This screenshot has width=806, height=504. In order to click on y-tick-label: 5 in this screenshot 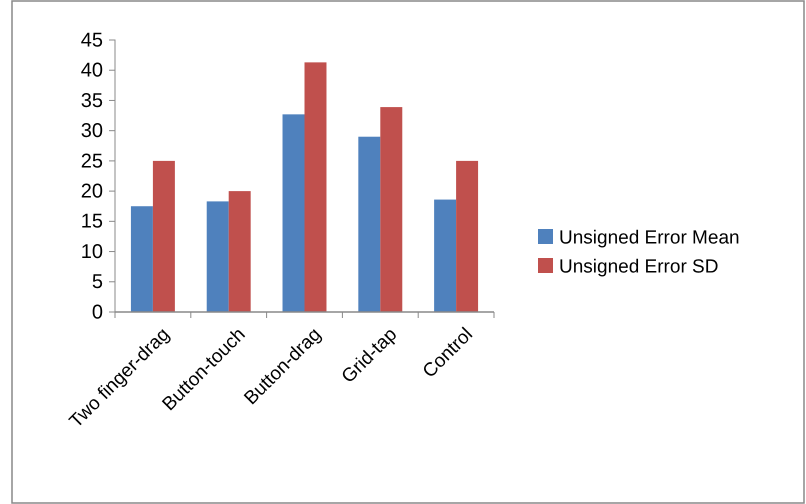, I will do `click(97, 282)`.